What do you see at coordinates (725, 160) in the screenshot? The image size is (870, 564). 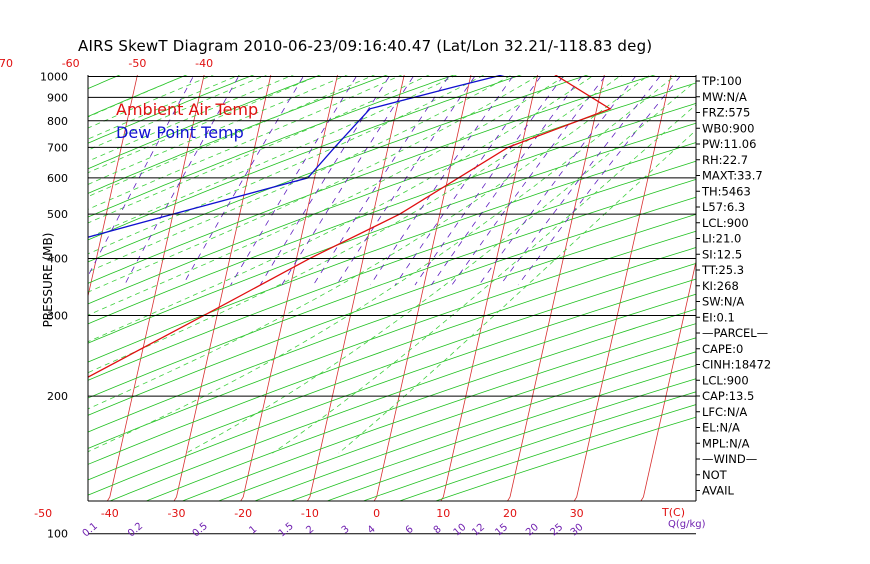 I see `index-label: RH:22.7` at bounding box center [725, 160].